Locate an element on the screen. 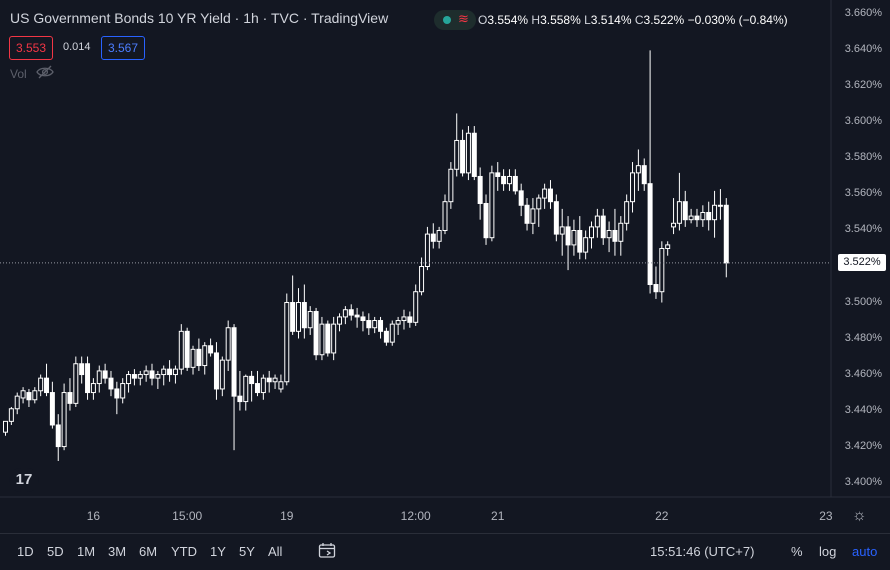  eye-off-icon is located at coordinates (45, 74).